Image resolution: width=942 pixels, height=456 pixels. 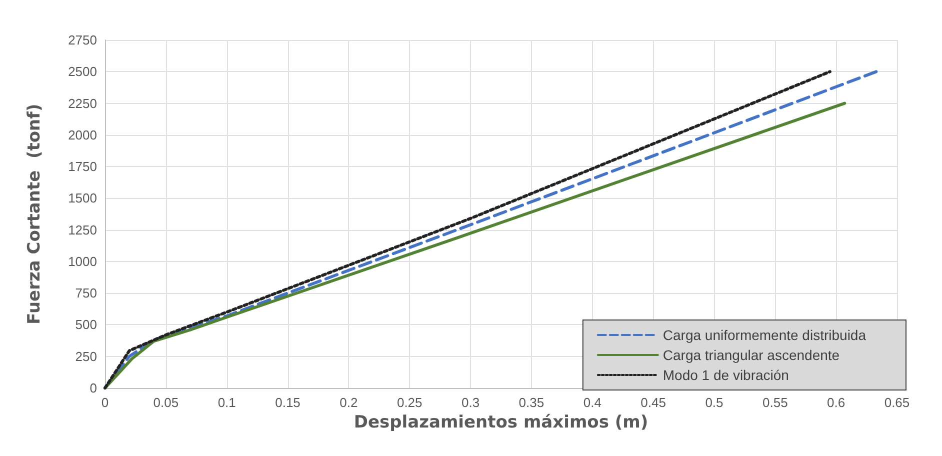 What do you see at coordinates (82, 40) in the screenshot?
I see `y-tick-label: 2750` at bounding box center [82, 40].